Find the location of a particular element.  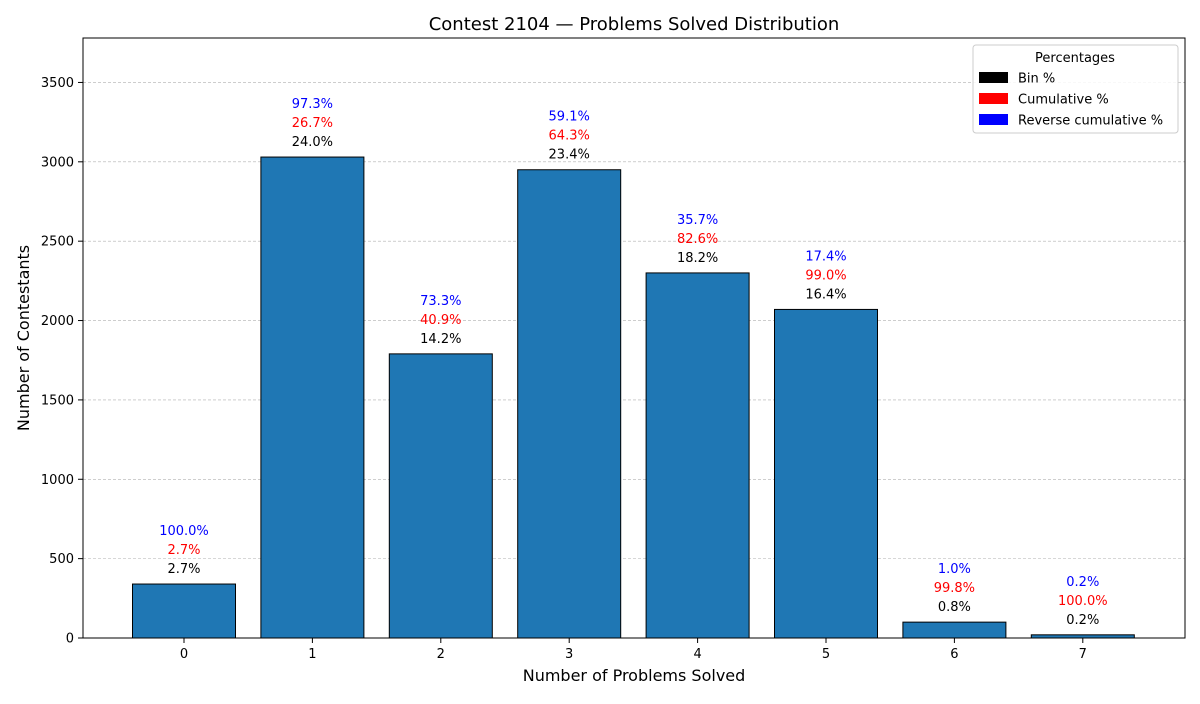

y-tick-label: 2000 is located at coordinates (57, 321).